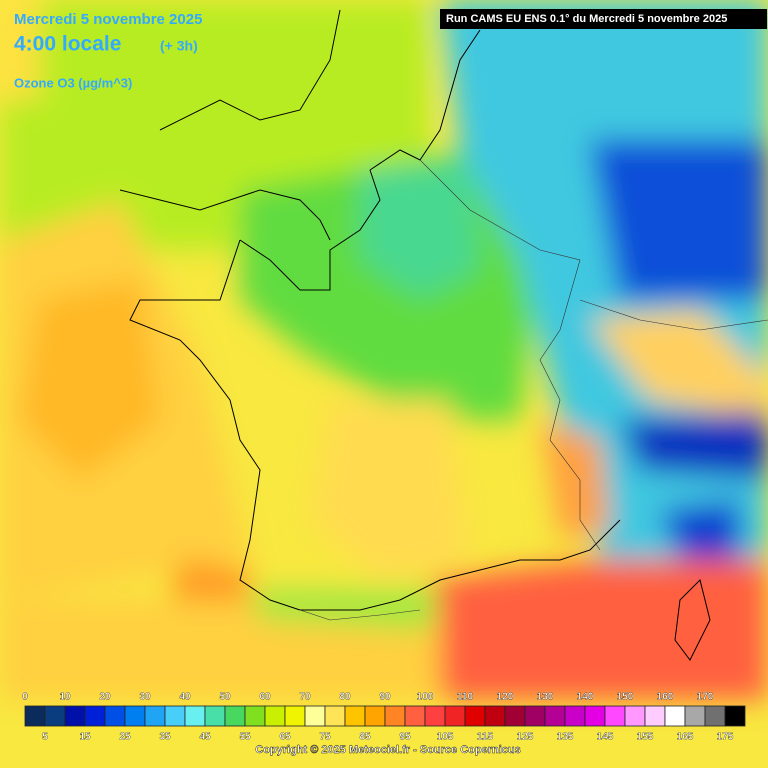  I want to click on legend-tick-label: 145, so click(605, 737).